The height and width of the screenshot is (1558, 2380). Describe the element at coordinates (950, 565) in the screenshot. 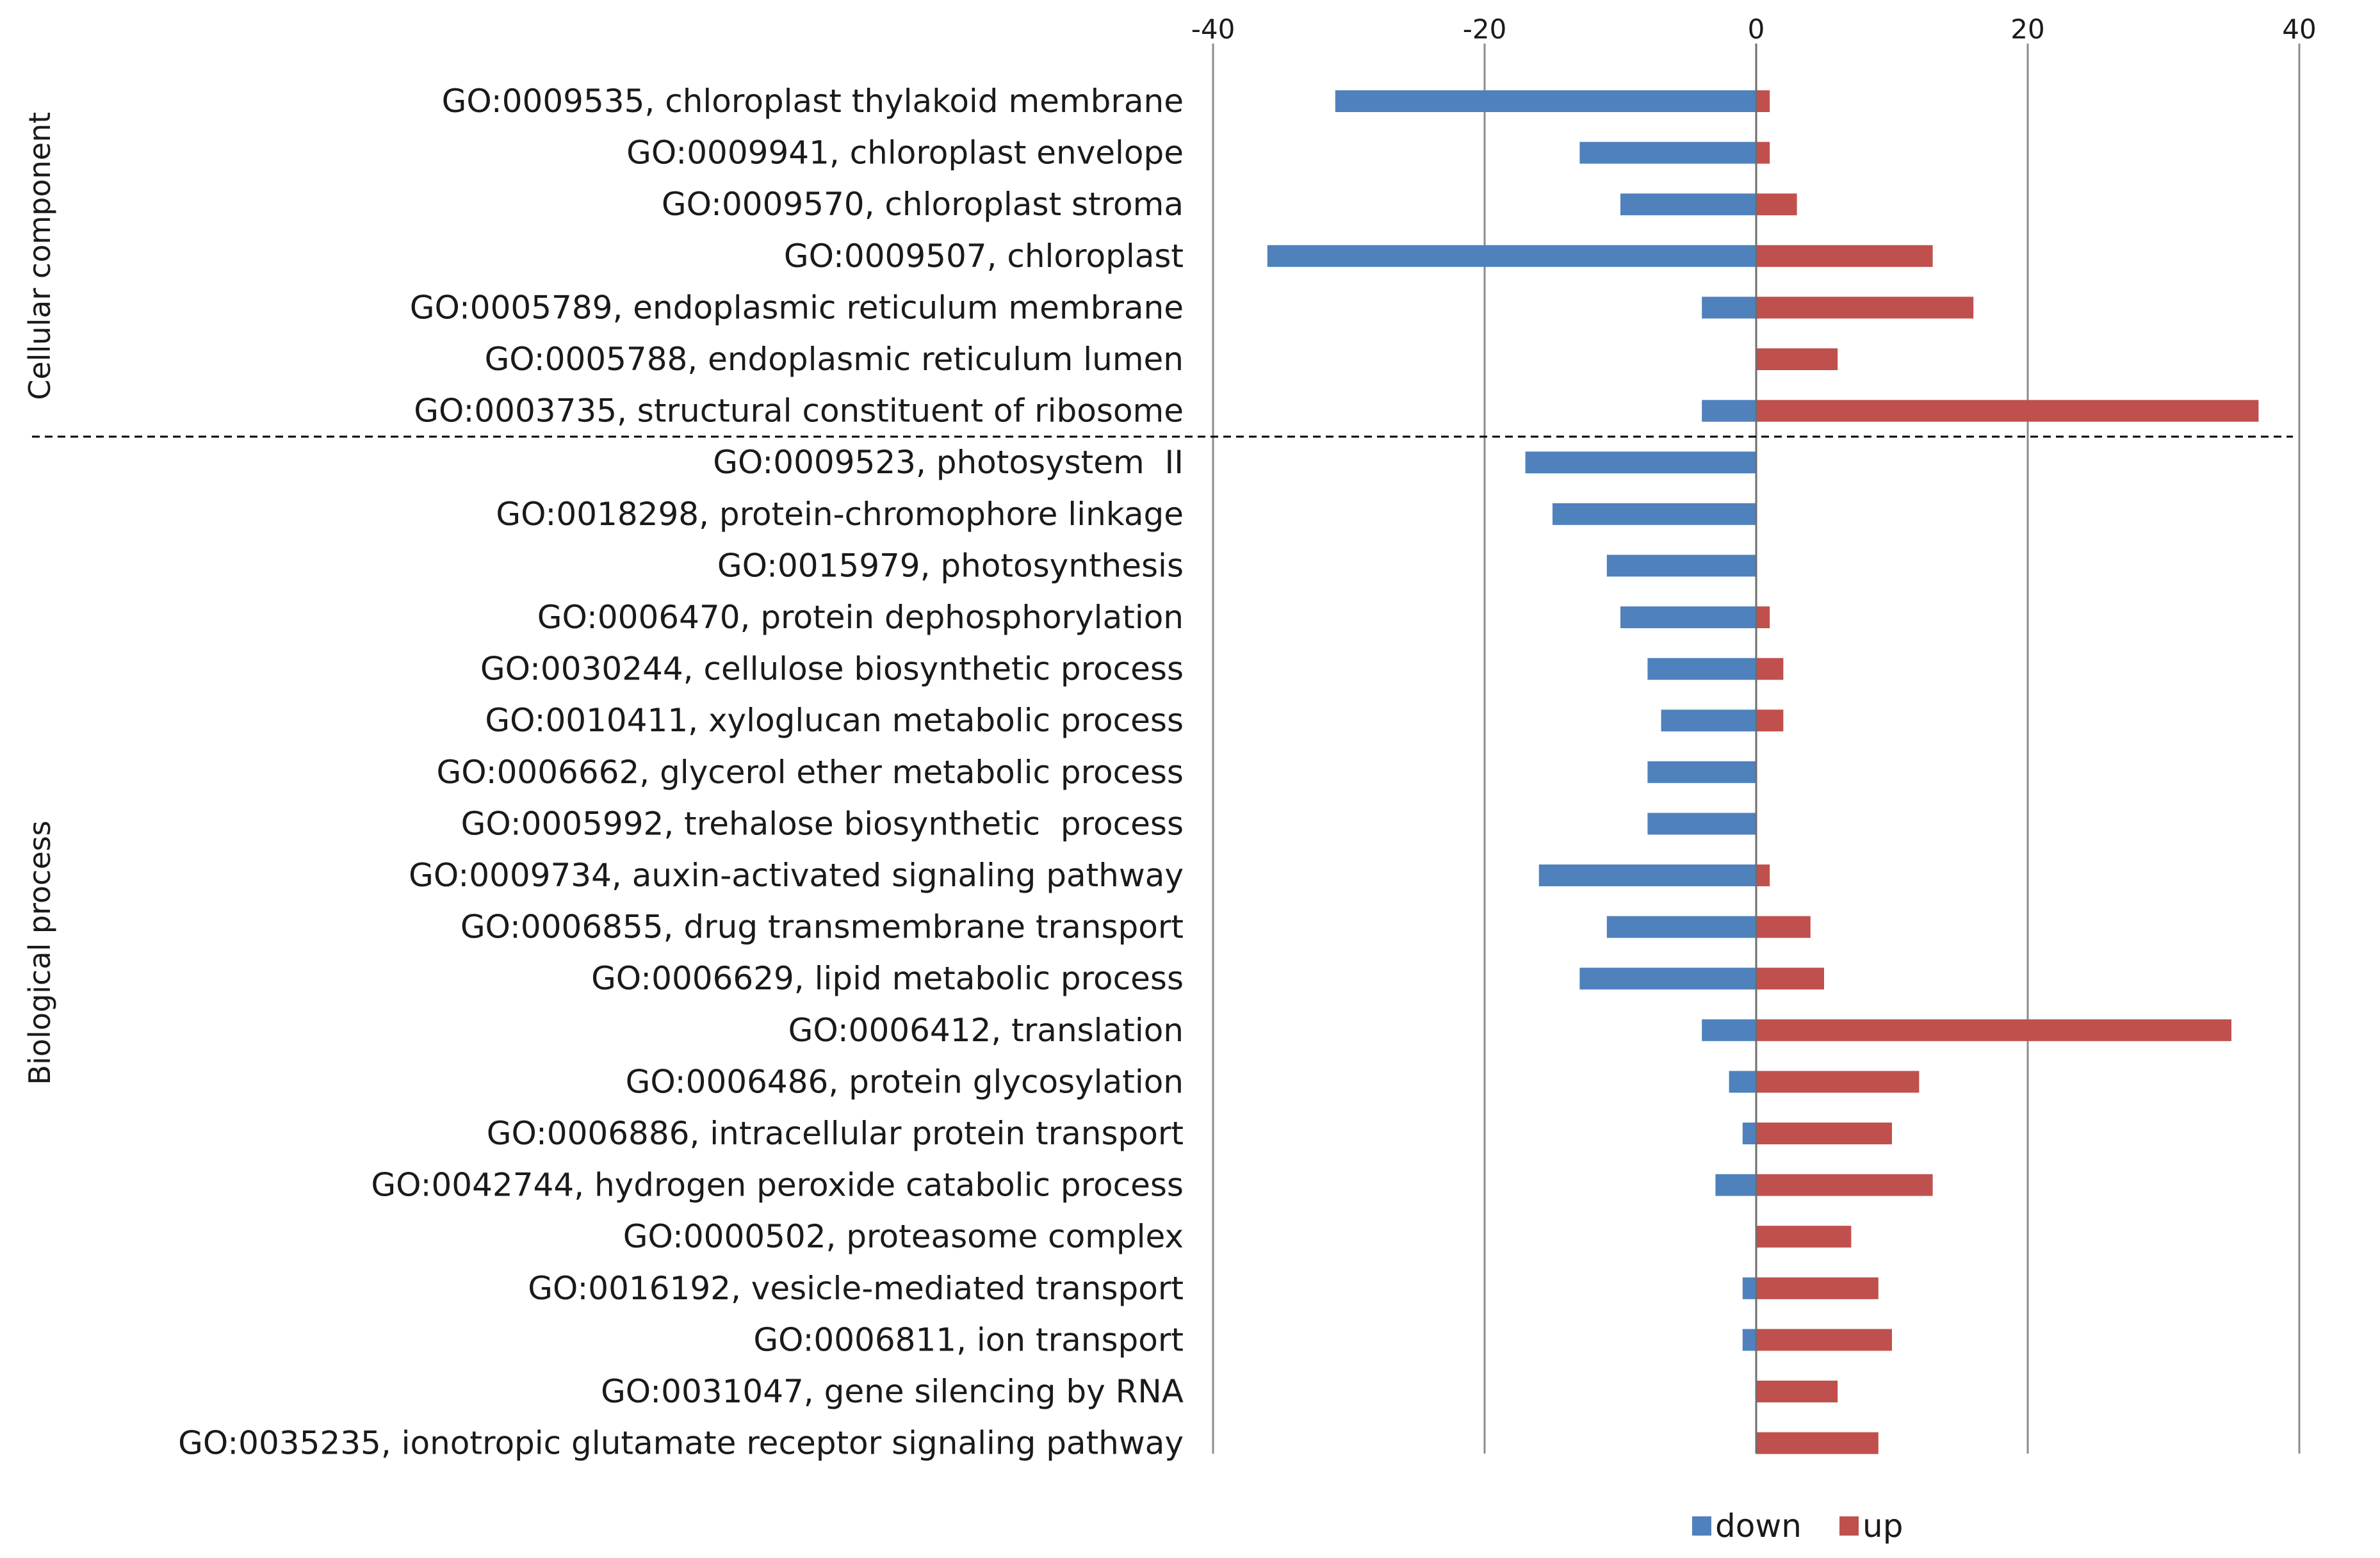

I see `category-label: GO:0015979, photosynthesis` at that location.